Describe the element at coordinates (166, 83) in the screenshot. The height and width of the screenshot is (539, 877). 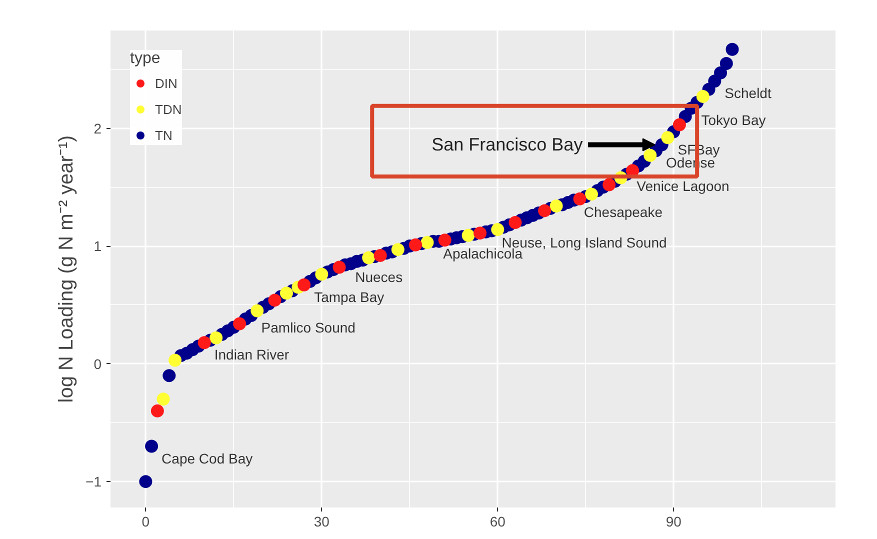
I see `legend-label: DIN` at that location.